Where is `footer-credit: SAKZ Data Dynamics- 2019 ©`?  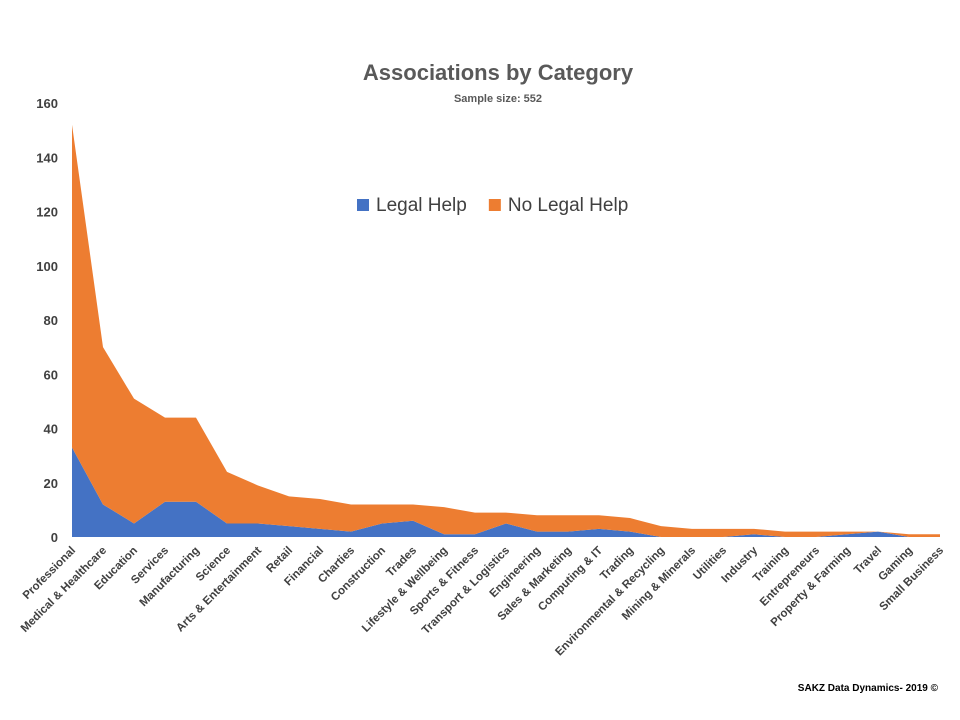 footer-credit: SAKZ Data Dynamics- 2019 © is located at coordinates (868, 688).